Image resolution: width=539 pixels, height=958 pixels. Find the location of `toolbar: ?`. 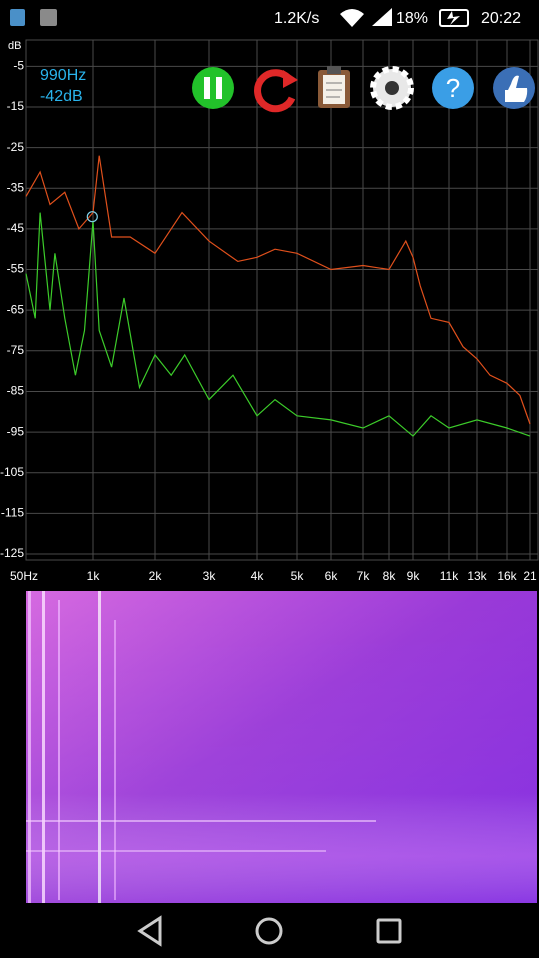

toolbar: ? is located at coordinates (363, 89).